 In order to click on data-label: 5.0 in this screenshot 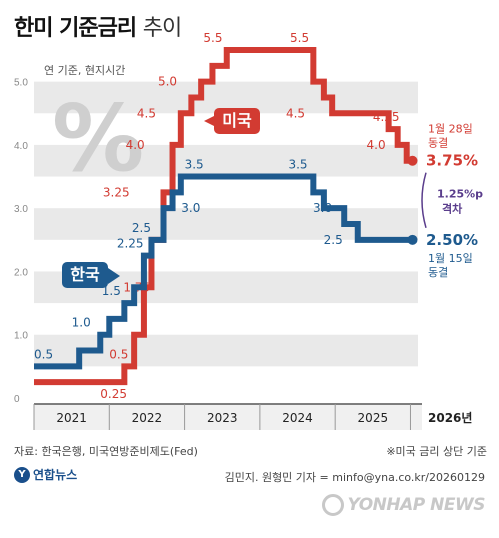, I will do `click(167, 82)`.